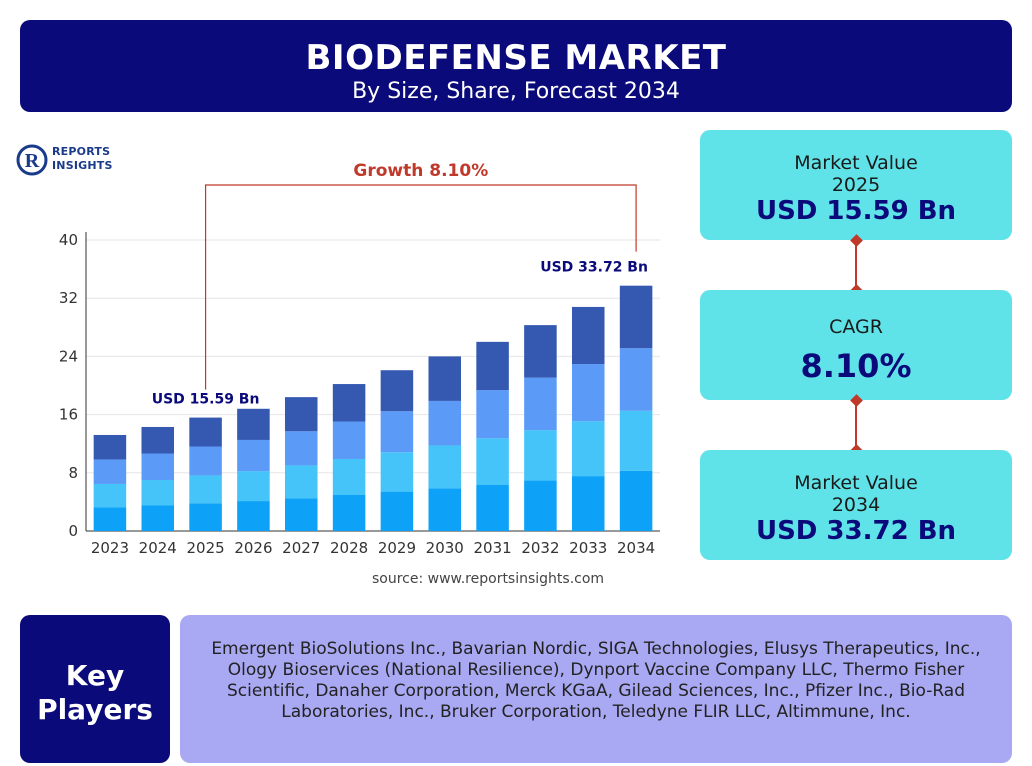 The image size is (1032, 766). Describe the element at coordinates (594, 268) in the screenshot. I see `end-value-label: USD 33.72 Bn` at that location.